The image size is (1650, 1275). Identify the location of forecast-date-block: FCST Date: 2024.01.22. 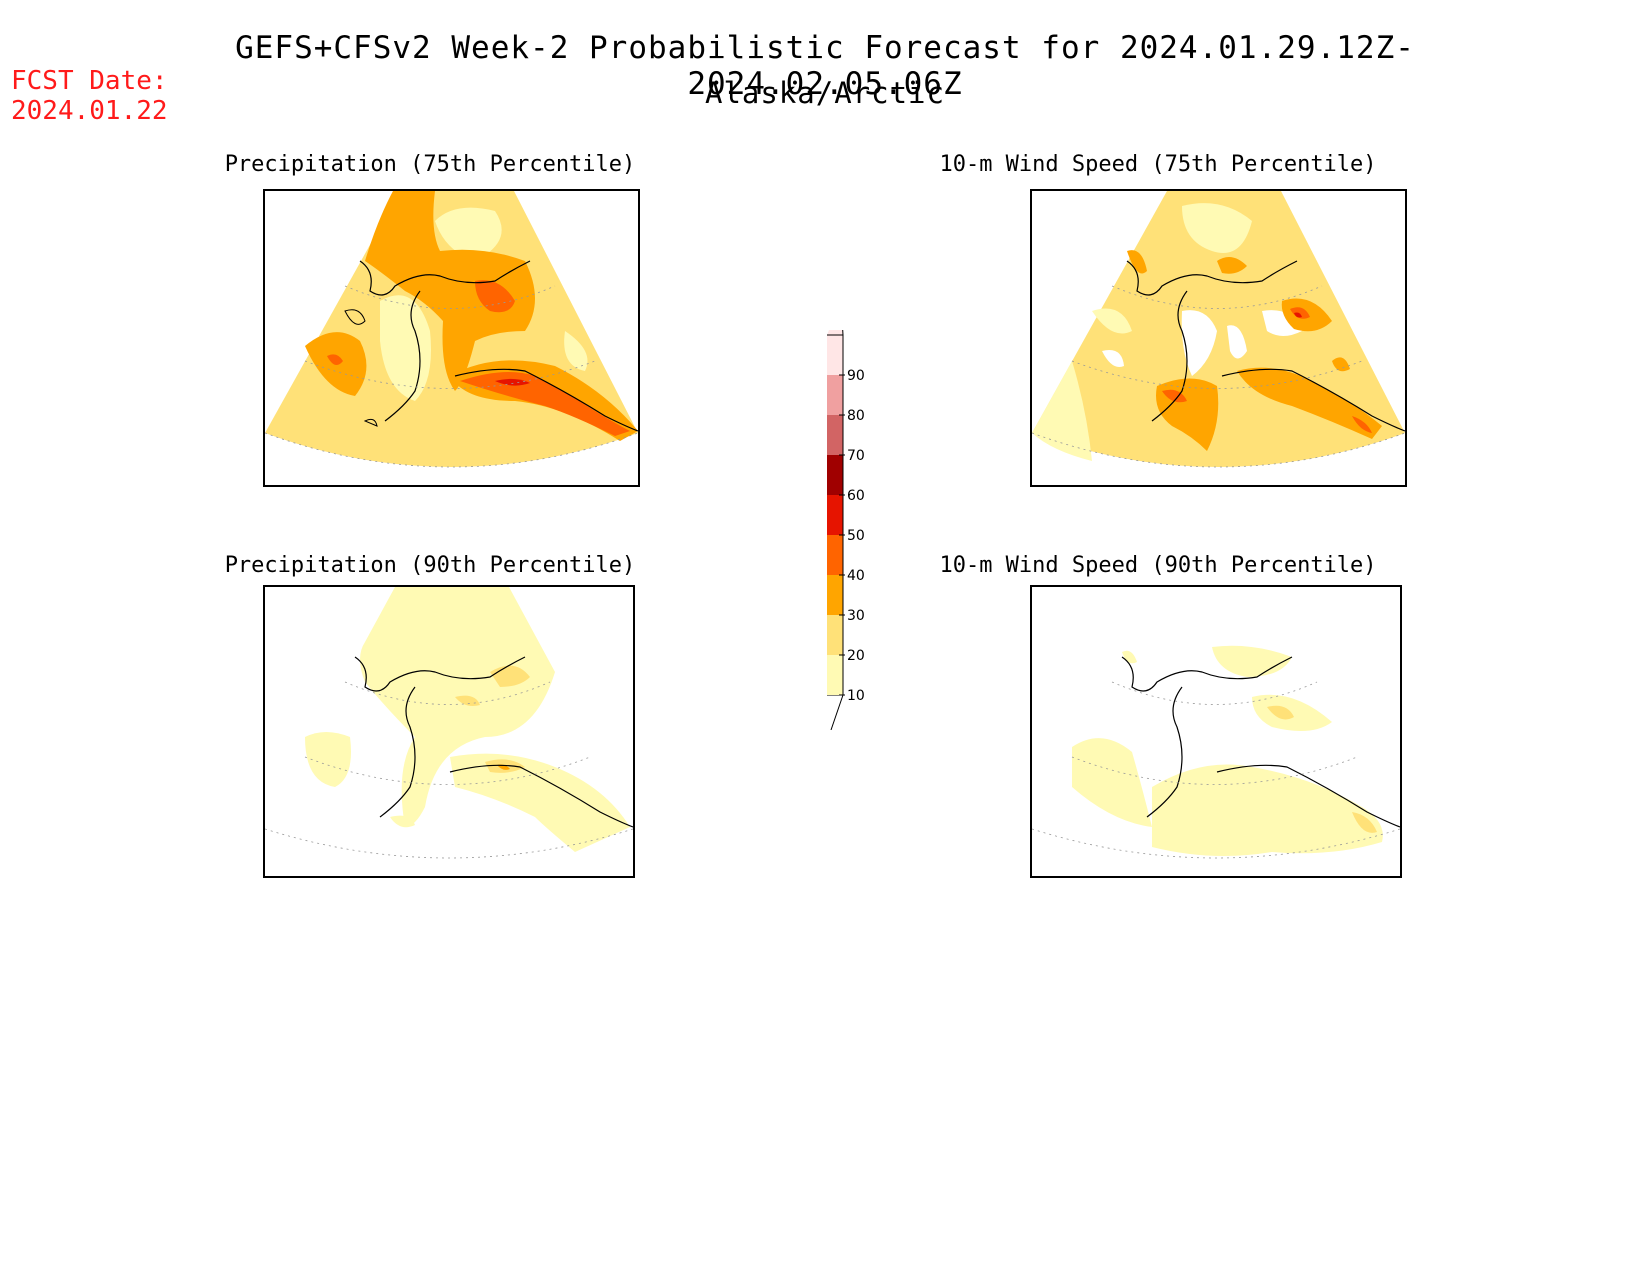
(89, 96).